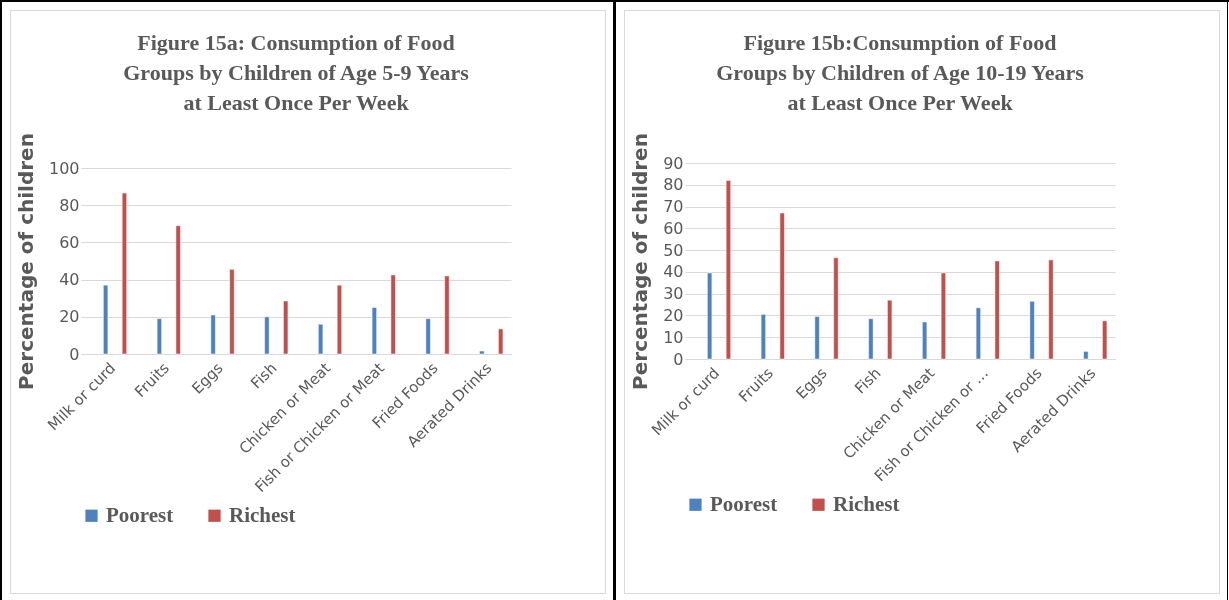 Image resolution: width=1229 pixels, height=600 pixels. I want to click on y-tick-label: 30, so click(673, 294).